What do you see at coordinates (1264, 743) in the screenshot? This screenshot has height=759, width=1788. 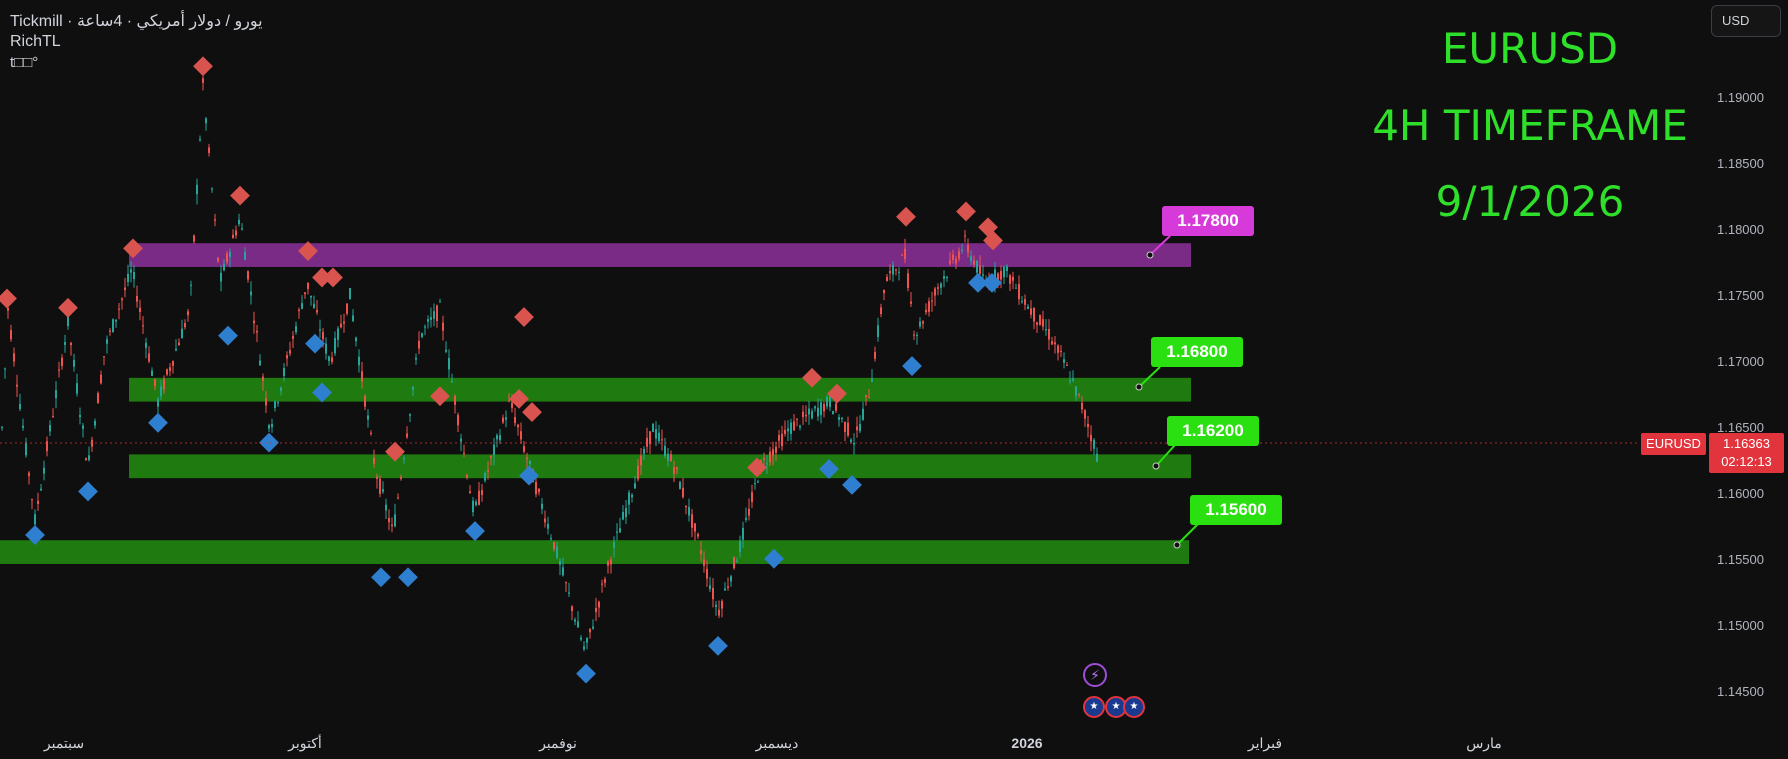 I see `time-axis-label: فبراير` at bounding box center [1264, 743].